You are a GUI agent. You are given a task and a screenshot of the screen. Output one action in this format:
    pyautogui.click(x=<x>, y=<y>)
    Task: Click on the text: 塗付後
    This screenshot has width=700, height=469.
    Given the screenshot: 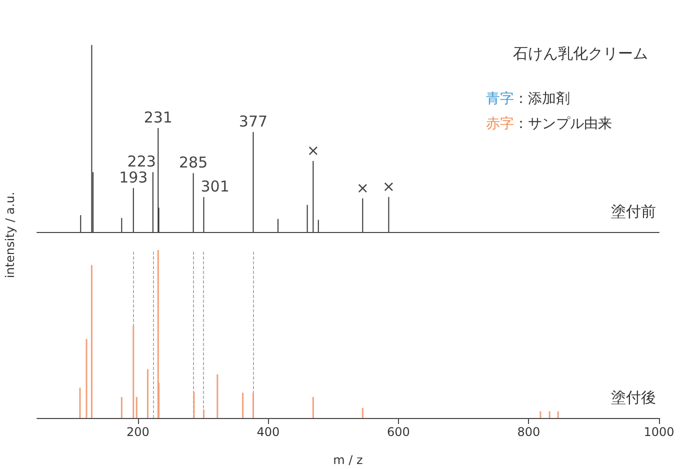 What is the action you would take?
    pyautogui.click(x=633, y=397)
    